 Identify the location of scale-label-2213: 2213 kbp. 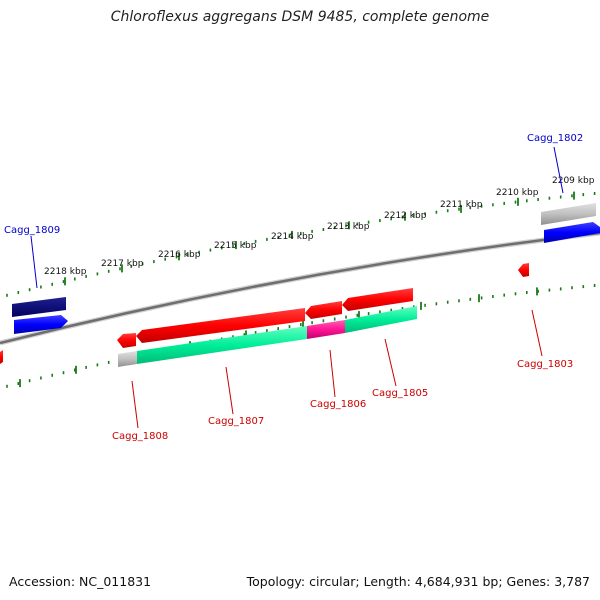
(348, 227).